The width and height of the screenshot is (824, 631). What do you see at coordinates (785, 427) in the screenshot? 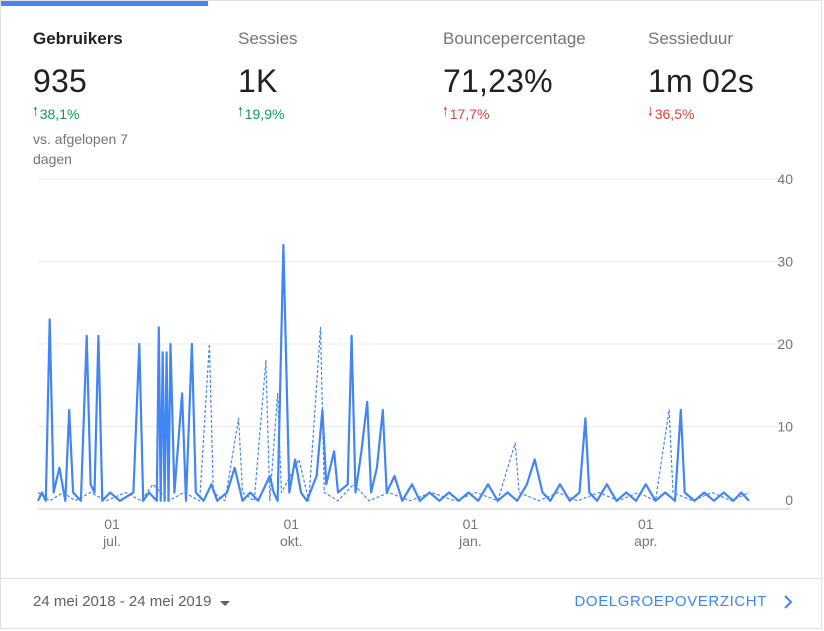
I see `y-tick-label: 10` at bounding box center [785, 427].